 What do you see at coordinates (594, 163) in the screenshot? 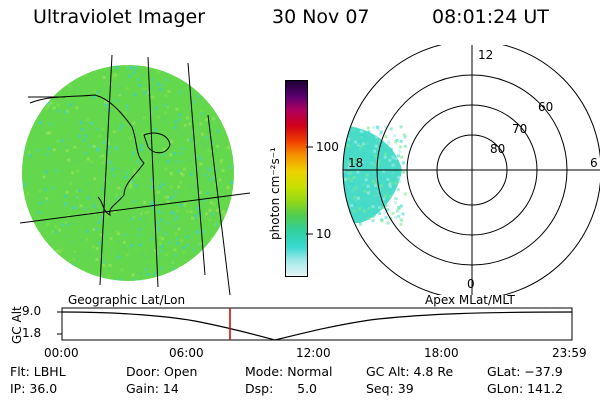
I see `mlt-label-6: 6` at bounding box center [594, 163].